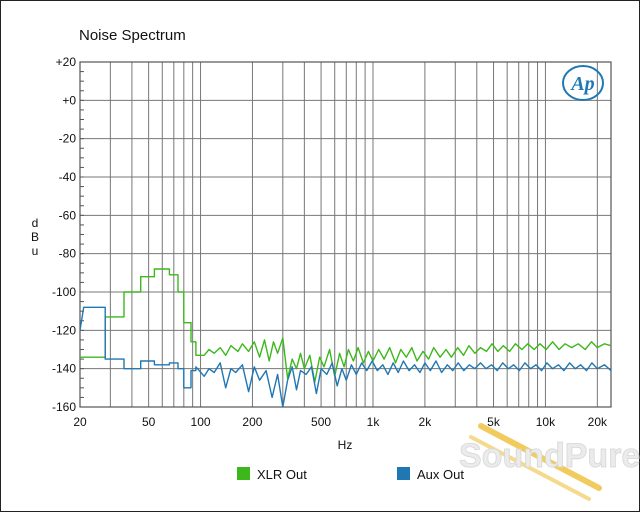 The image size is (640, 513). What do you see at coordinates (440, 474) in the screenshot?
I see `legend-label: Aux Out` at bounding box center [440, 474].